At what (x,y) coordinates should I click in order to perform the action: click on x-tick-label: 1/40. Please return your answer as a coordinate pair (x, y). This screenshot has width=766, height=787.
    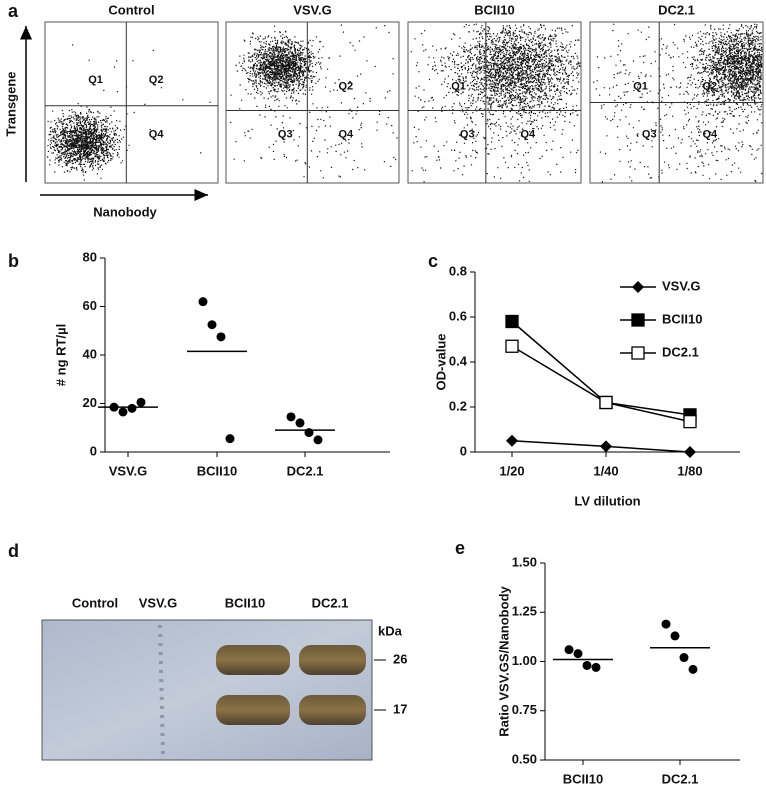
    Looking at the image, I should click on (605, 470).